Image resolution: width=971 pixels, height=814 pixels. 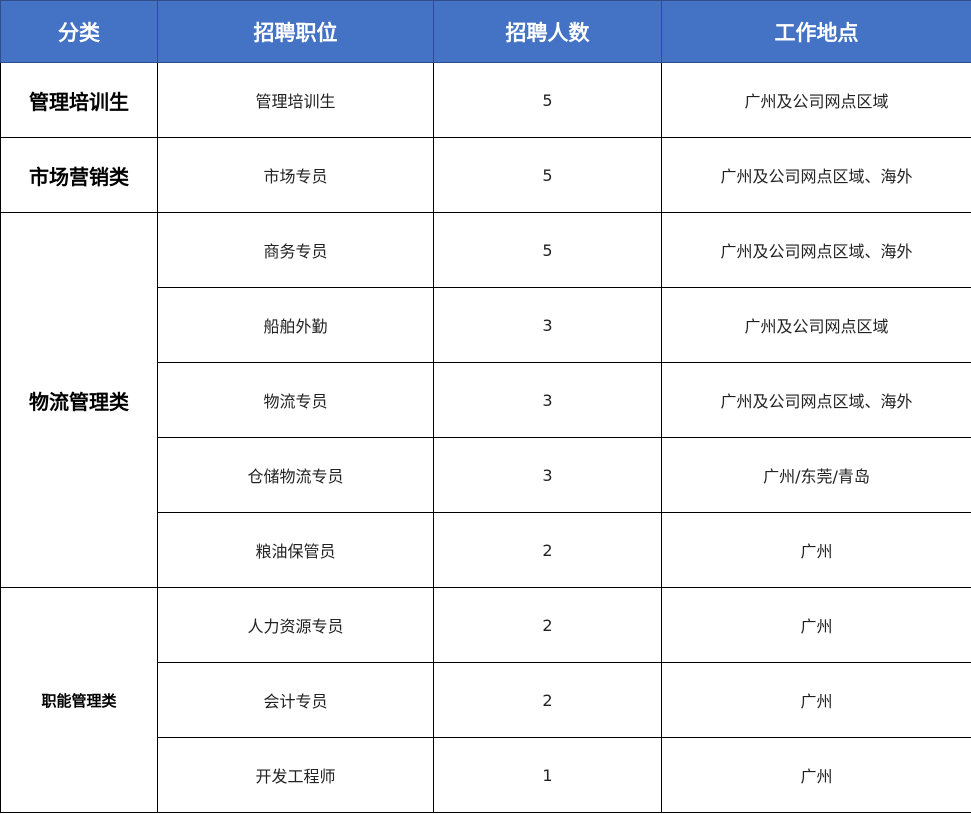 I want to click on table-row: 物流专员 3 广州及公司网点区域、海外, so click(x=486, y=400).